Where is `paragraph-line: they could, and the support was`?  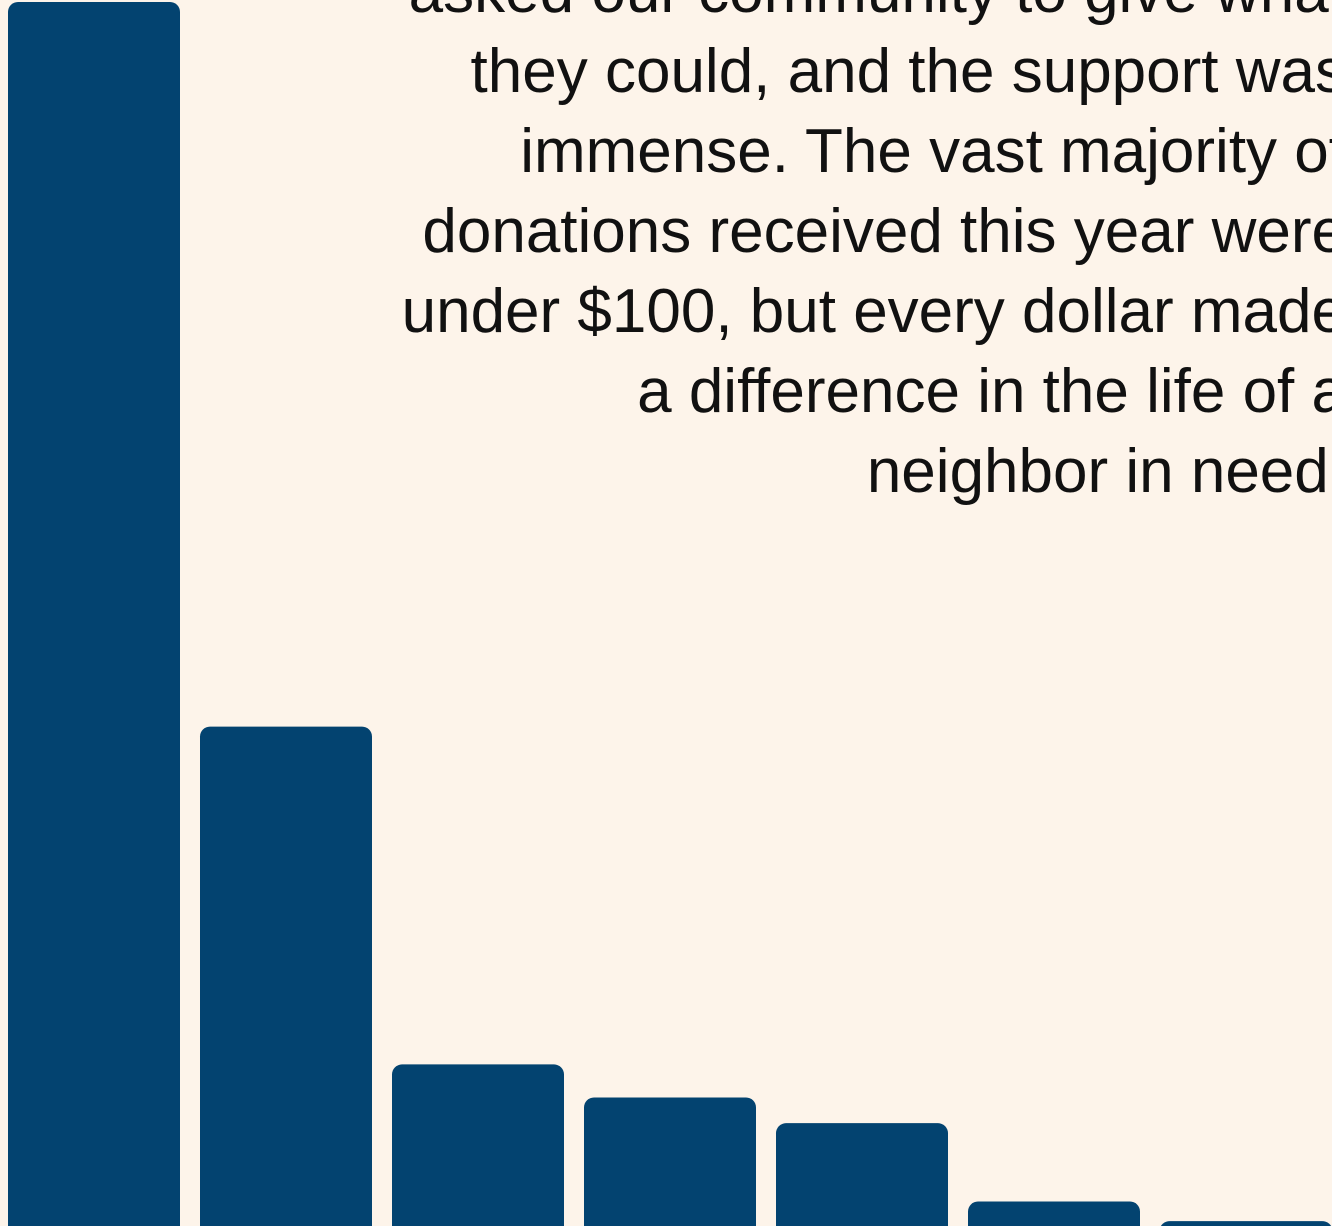 paragraph-line: they could, and the support was is located at coordinates (901, 71).